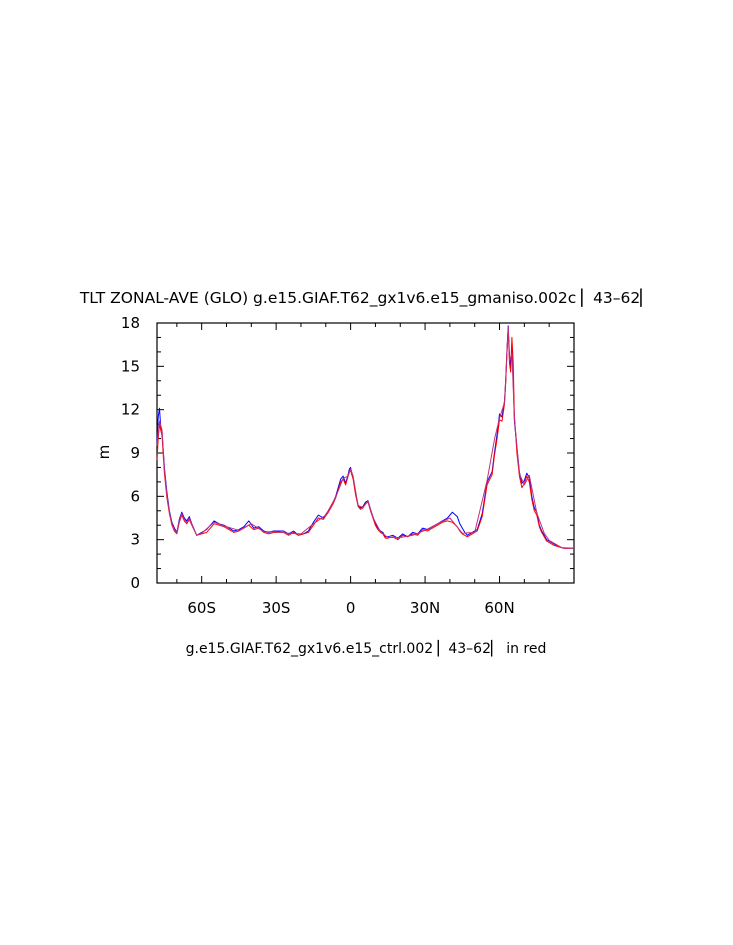 The image size is (733, 945). Describe the element at coordinates (201, 608) in the screenshot. I see `x-tick-label: 60S` at that location.